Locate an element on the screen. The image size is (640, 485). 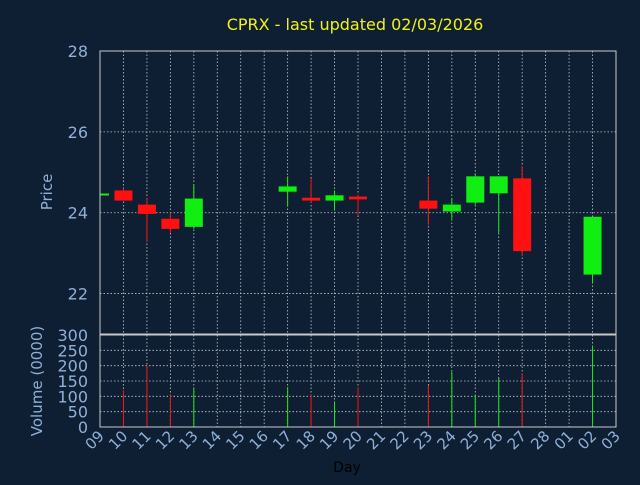
price-tick-label: 26 is located at coordinates (78, 132).